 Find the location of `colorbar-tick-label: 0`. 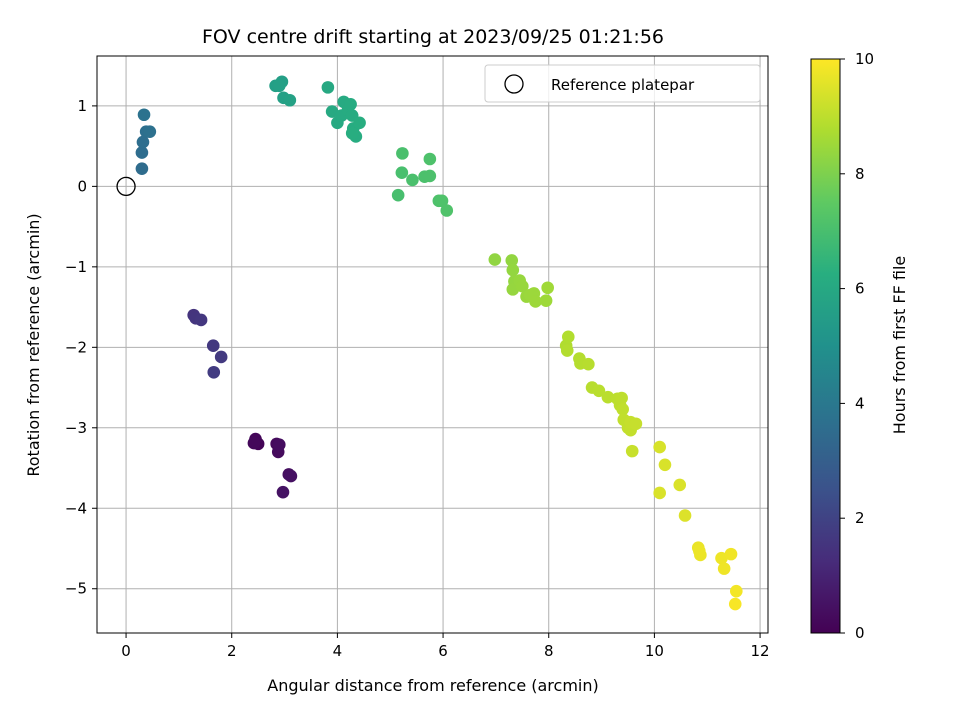

colorbar-tick-label: 0 is located at coordinates (860, 633).